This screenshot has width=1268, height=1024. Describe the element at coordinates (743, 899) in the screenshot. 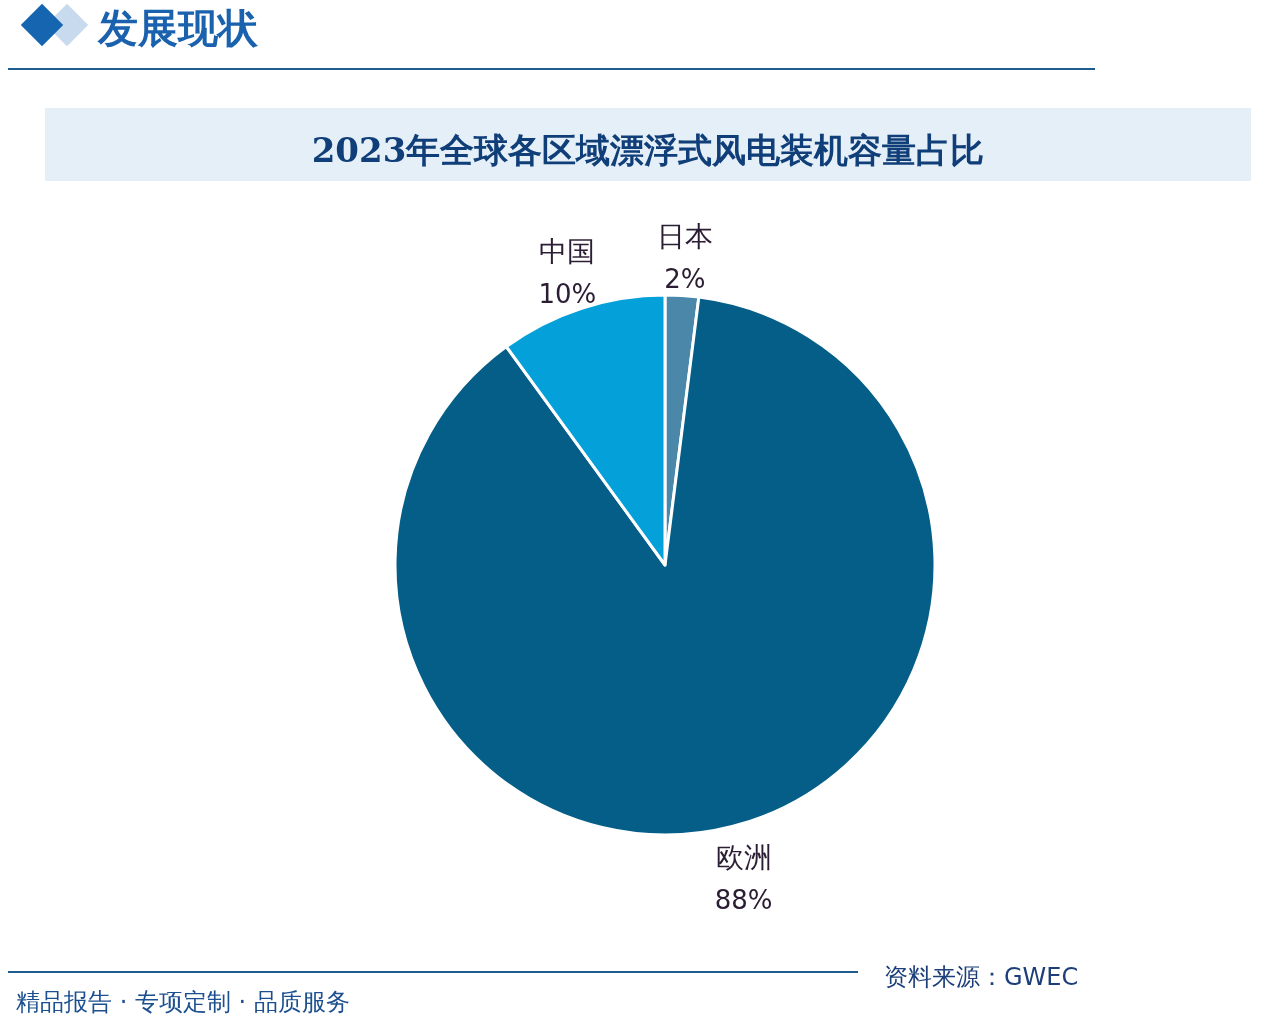

I see `data-label: 88%` at that location.